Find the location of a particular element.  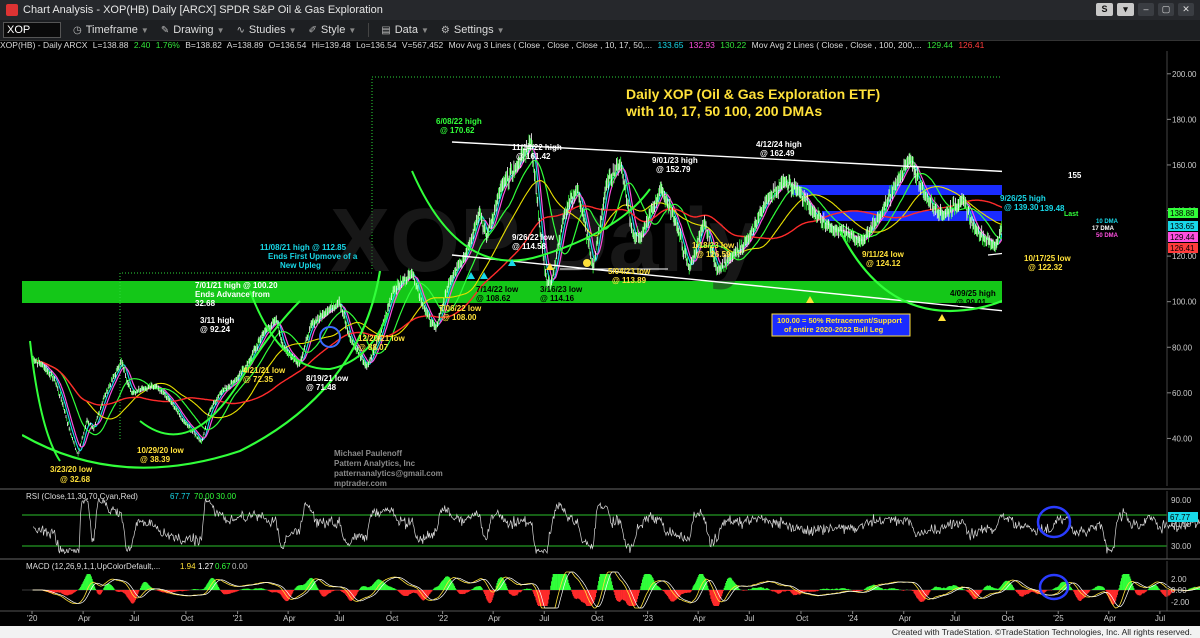

ann-sep23-1: 9/01/23 high is located at coordinates (675, 160).